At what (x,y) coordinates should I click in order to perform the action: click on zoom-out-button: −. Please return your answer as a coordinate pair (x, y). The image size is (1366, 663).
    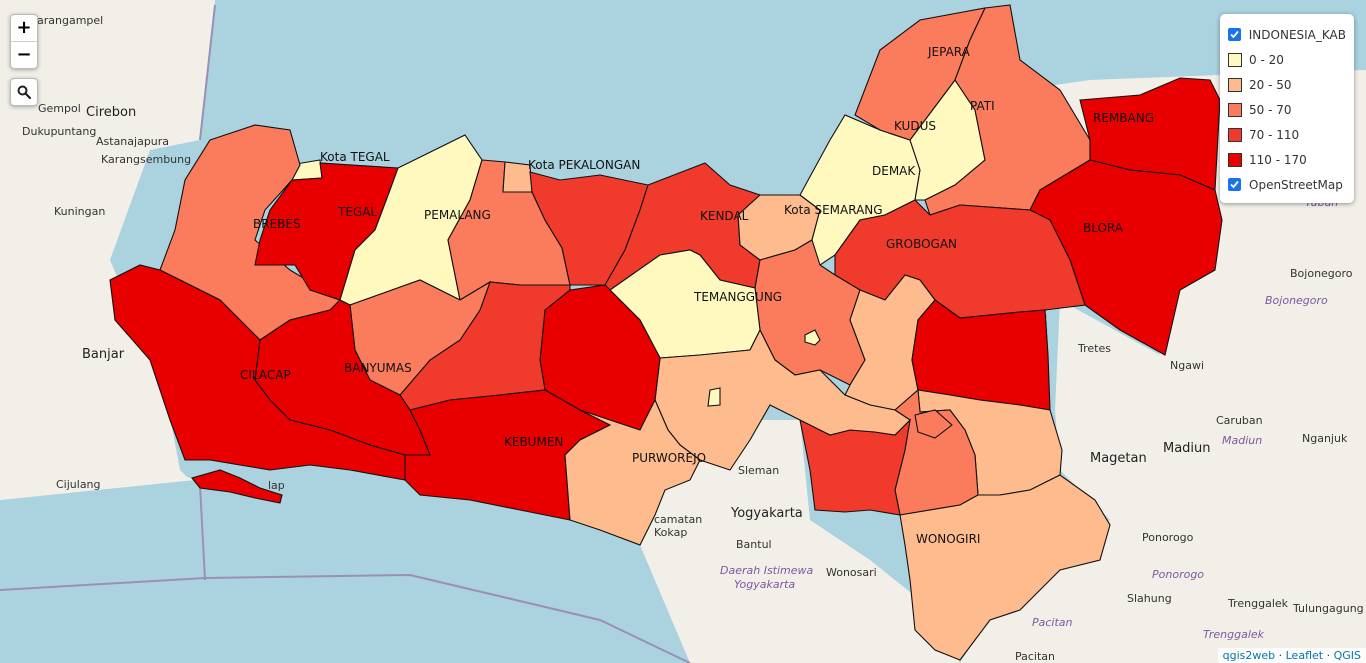
    Looking at the image, I should click on (24, 54).